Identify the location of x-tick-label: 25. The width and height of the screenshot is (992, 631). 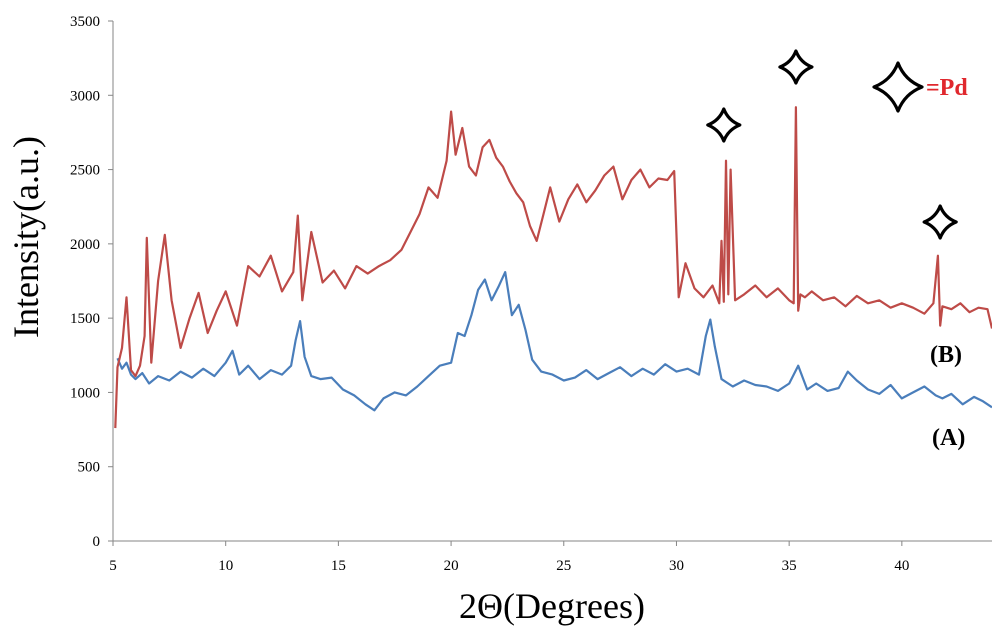
(563, 566).